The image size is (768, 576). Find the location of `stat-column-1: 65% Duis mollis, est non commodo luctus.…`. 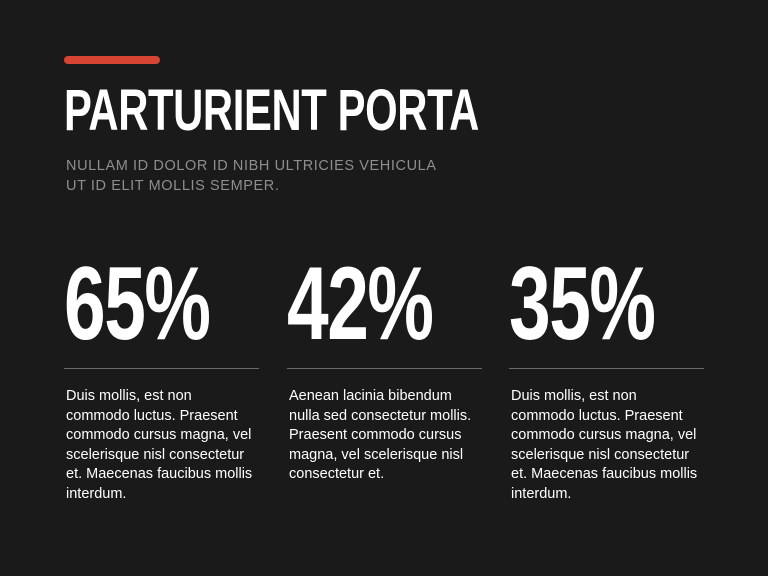

stat-column-1: 65% Duis mollis, est non commodo luctus.… is located at coordinates (161, 376).